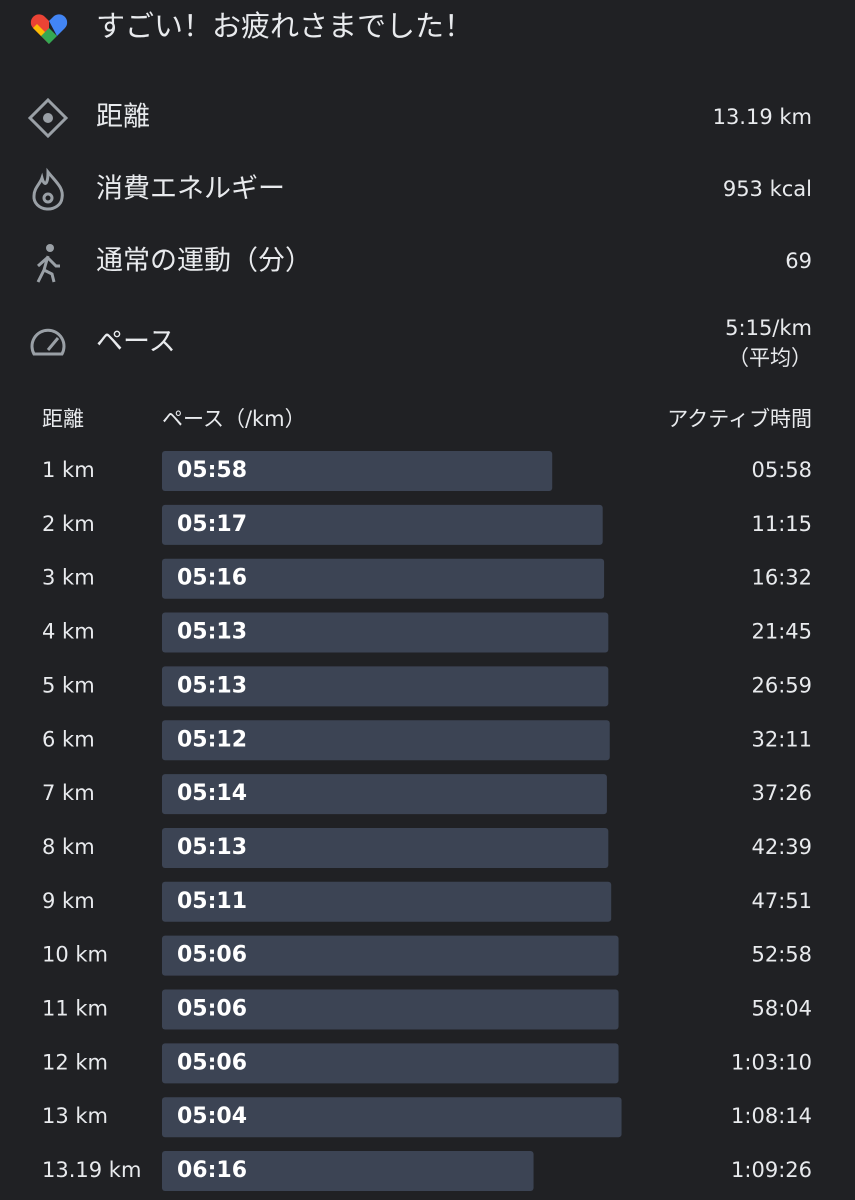 Image resolution: width=855 pixels, height=1200 pixels. What do you see at coordinates (75, 1116) in the screenshot?
I see `split-distance: 13 km` at bounding box center [75, 1116].